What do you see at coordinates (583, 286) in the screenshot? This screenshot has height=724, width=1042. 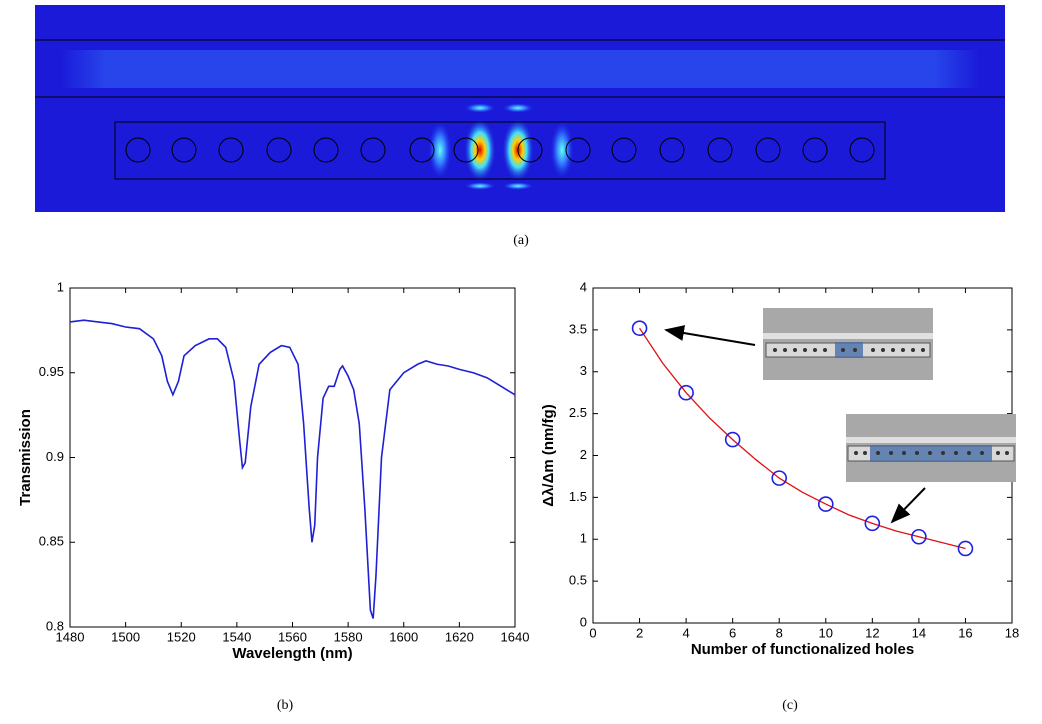 I see `y-tick-label: 4` at bounding box center [583, 286].